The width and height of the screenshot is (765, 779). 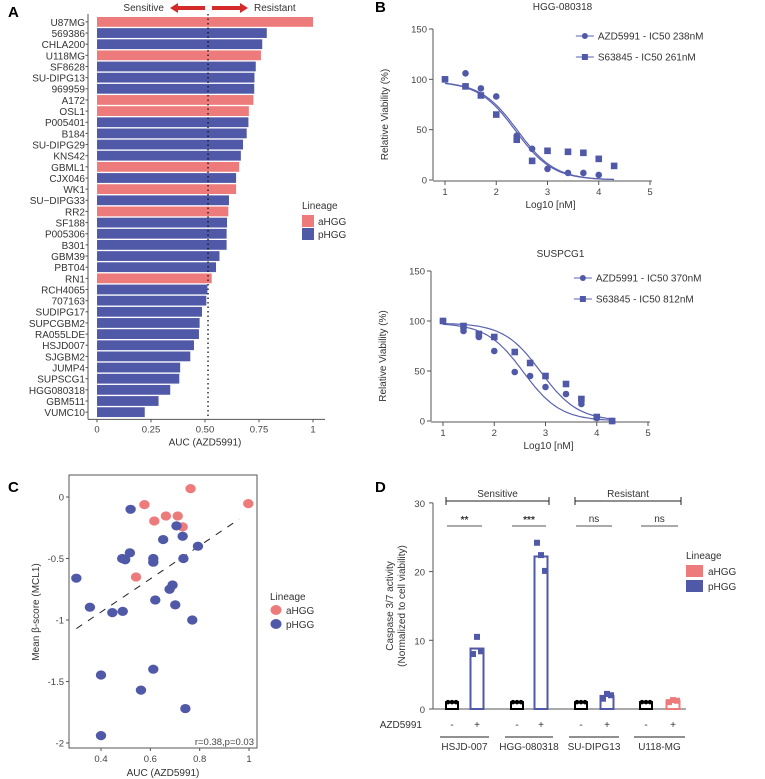 What do you see at coordinates (145, 345) in the screenshot?
I see `bar-HSJD007` at bounding box center [145, 345].